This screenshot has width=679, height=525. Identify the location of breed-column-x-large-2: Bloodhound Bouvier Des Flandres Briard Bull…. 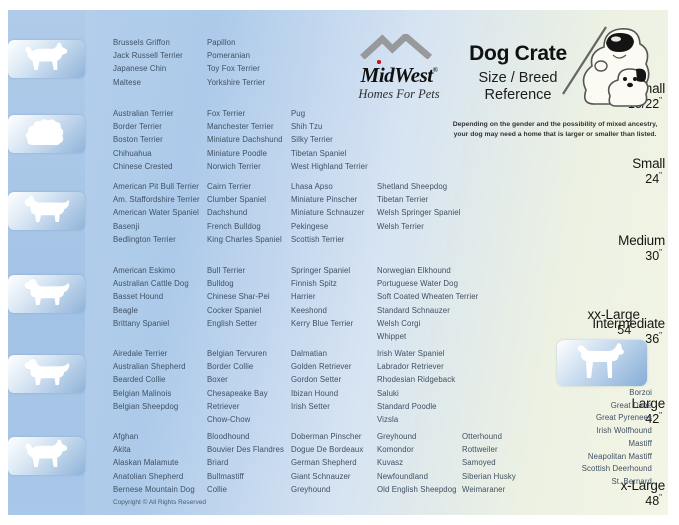
(248, 463).